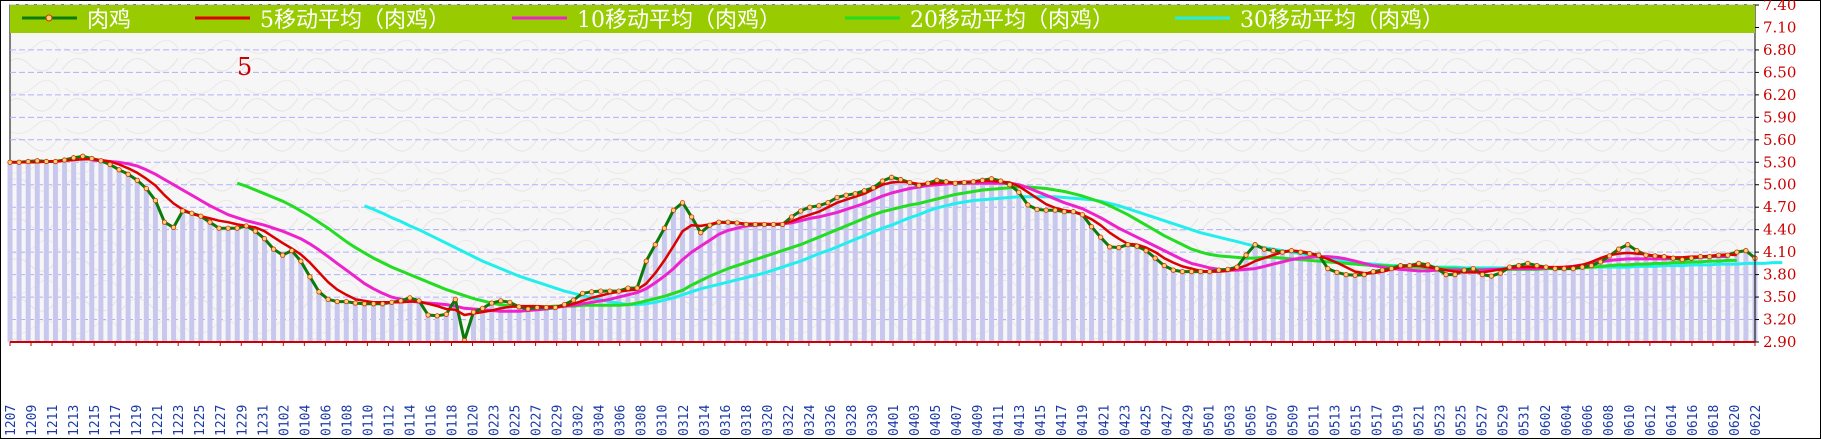  I want to click on y-tick-label-7: 5.00, so click(1779, 185).